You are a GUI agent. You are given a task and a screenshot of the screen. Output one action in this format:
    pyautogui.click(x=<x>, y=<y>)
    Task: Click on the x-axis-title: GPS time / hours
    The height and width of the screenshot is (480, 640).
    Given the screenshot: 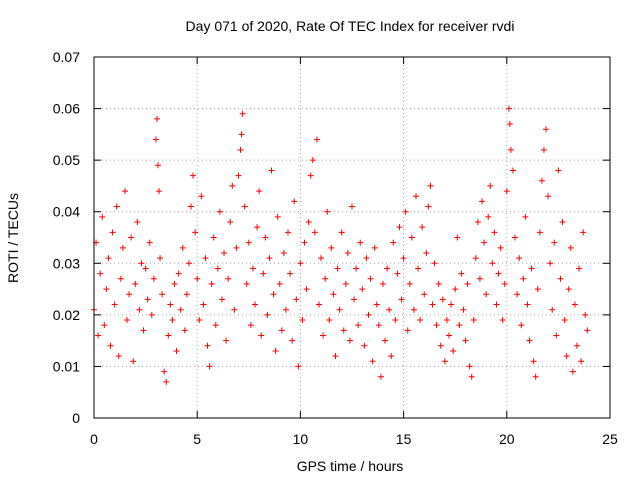 What is the action you would take?
    pyautogui.click(x=350, y=466)
    